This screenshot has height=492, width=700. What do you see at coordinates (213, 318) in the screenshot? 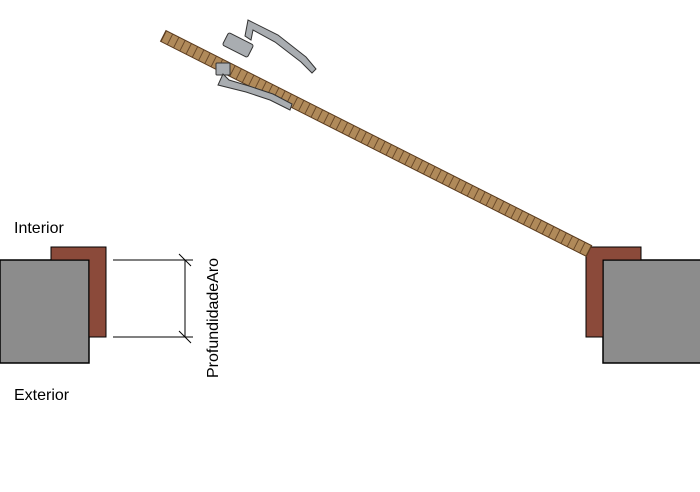
I see `dimension-label: ProfundidadeAro` at bounding box center [213, 318].